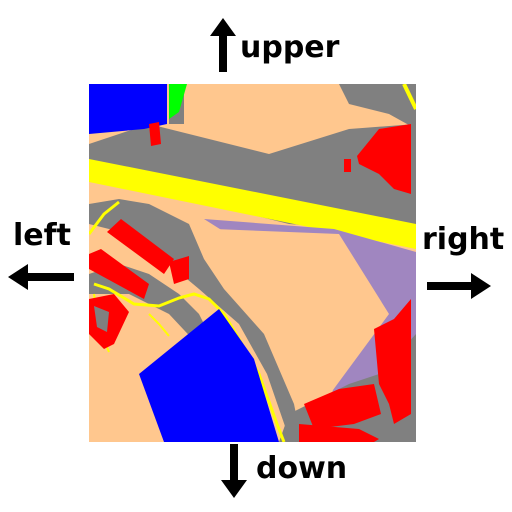 The height and width of the screenshot is (512, 512). What do you see at coordinates (252, 204) in the screenshot?
I see `main-road` at bounding box center [252, 204].